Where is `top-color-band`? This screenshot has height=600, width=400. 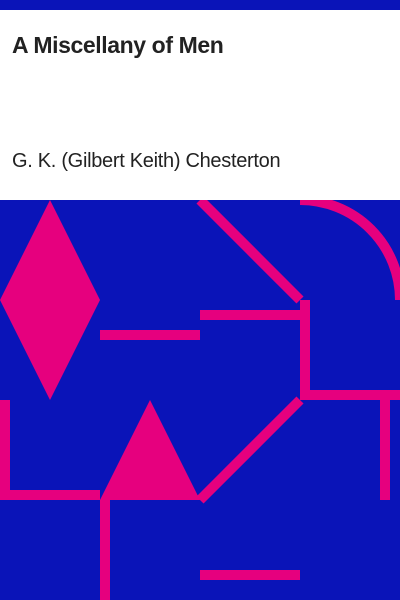 top-color-band is located at coordinates (200, 5).